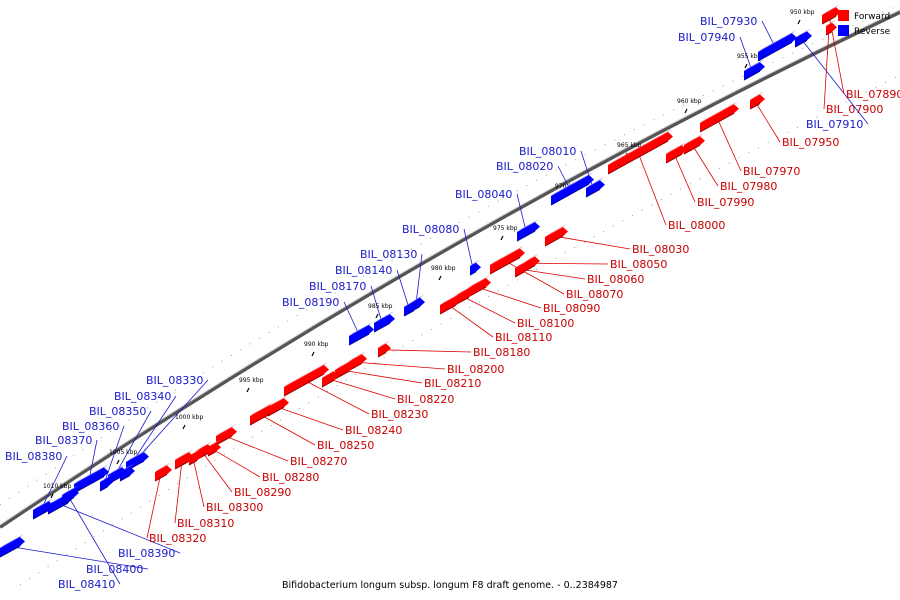 Image resolution: width=900 pixels, height=600 pixels. What do you see at coordinates (380, 306) in the screenshot?
I see `tick-label: 985 kbp` at bounding box center [380, 306].